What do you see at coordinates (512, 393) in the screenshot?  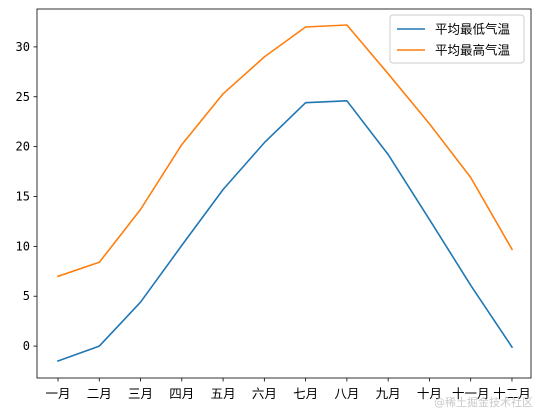 I see `x-tick-label: 十二月` at bounding box center [512, 393].